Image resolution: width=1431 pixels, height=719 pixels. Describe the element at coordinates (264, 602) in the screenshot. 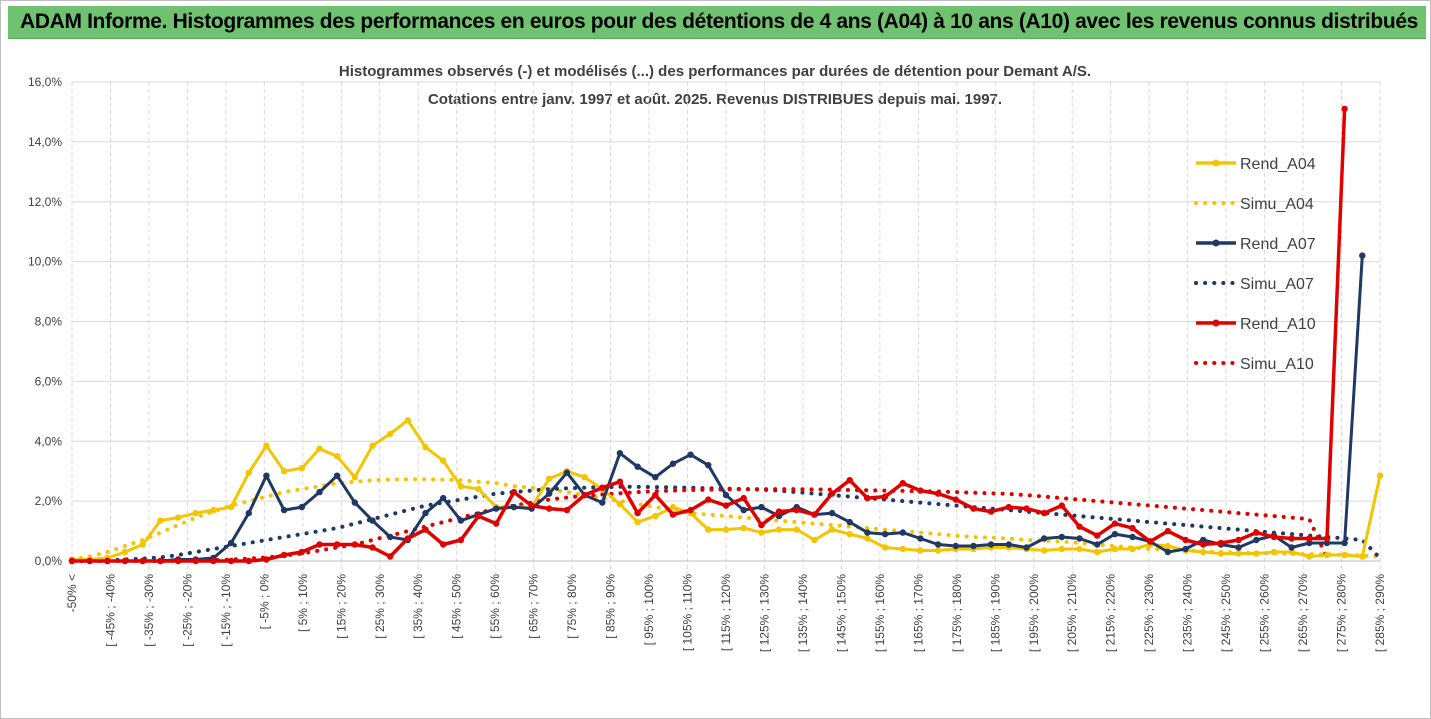

I see `x-tick-label: [ -5% ; 0%` at that location.